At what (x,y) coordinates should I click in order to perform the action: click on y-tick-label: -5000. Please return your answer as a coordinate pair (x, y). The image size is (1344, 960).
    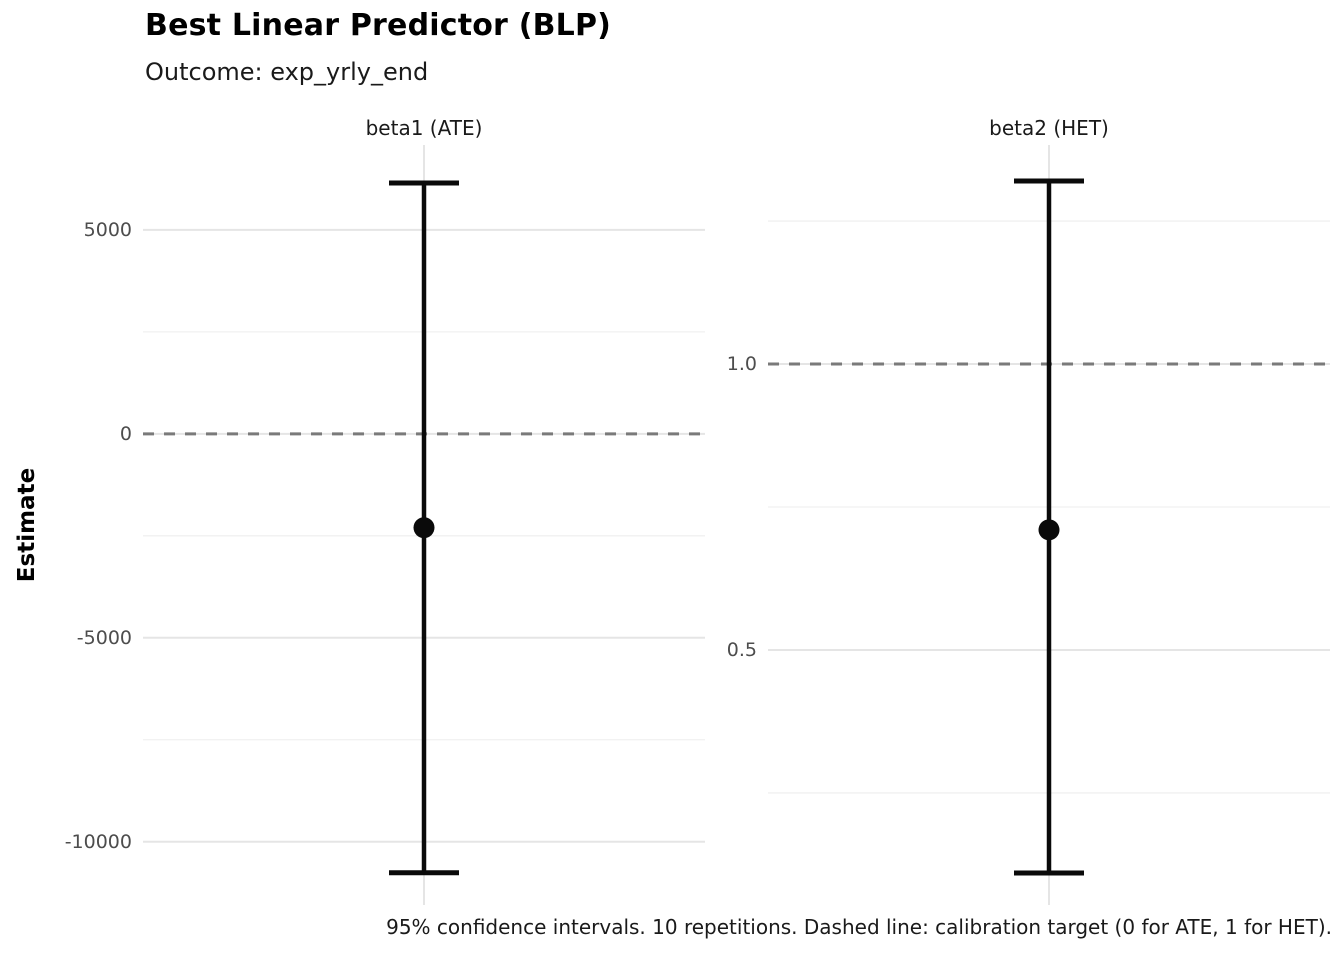
    Looking at the image, I should click on (104, 637).